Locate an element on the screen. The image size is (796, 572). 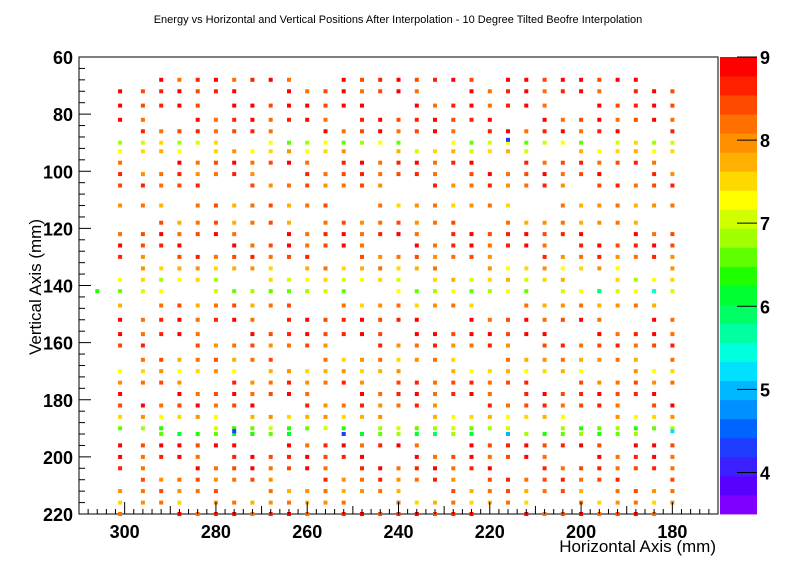
y-tick-label: 160 is located at coordinates (58, 344).